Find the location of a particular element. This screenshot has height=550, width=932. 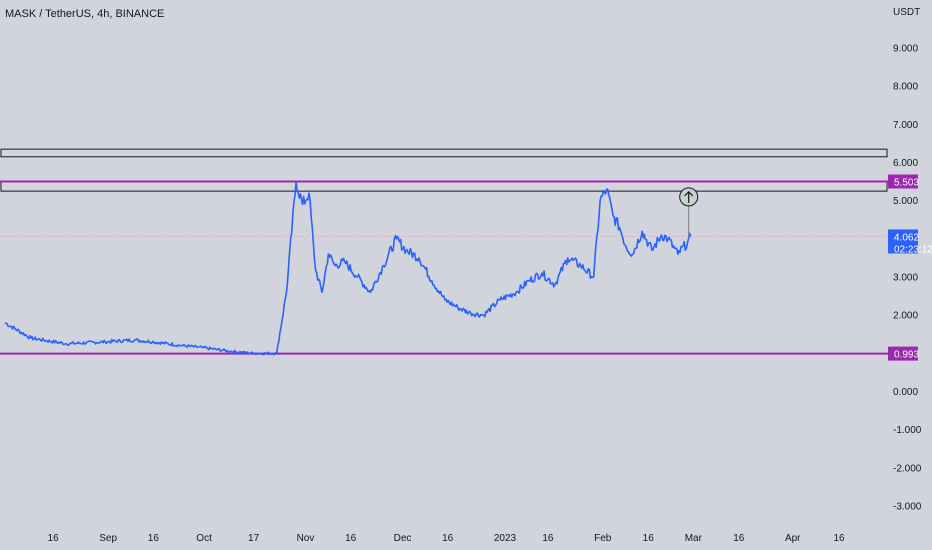

current-price-tag-sub: 02:23:12 is located at coordinates (913, 249).